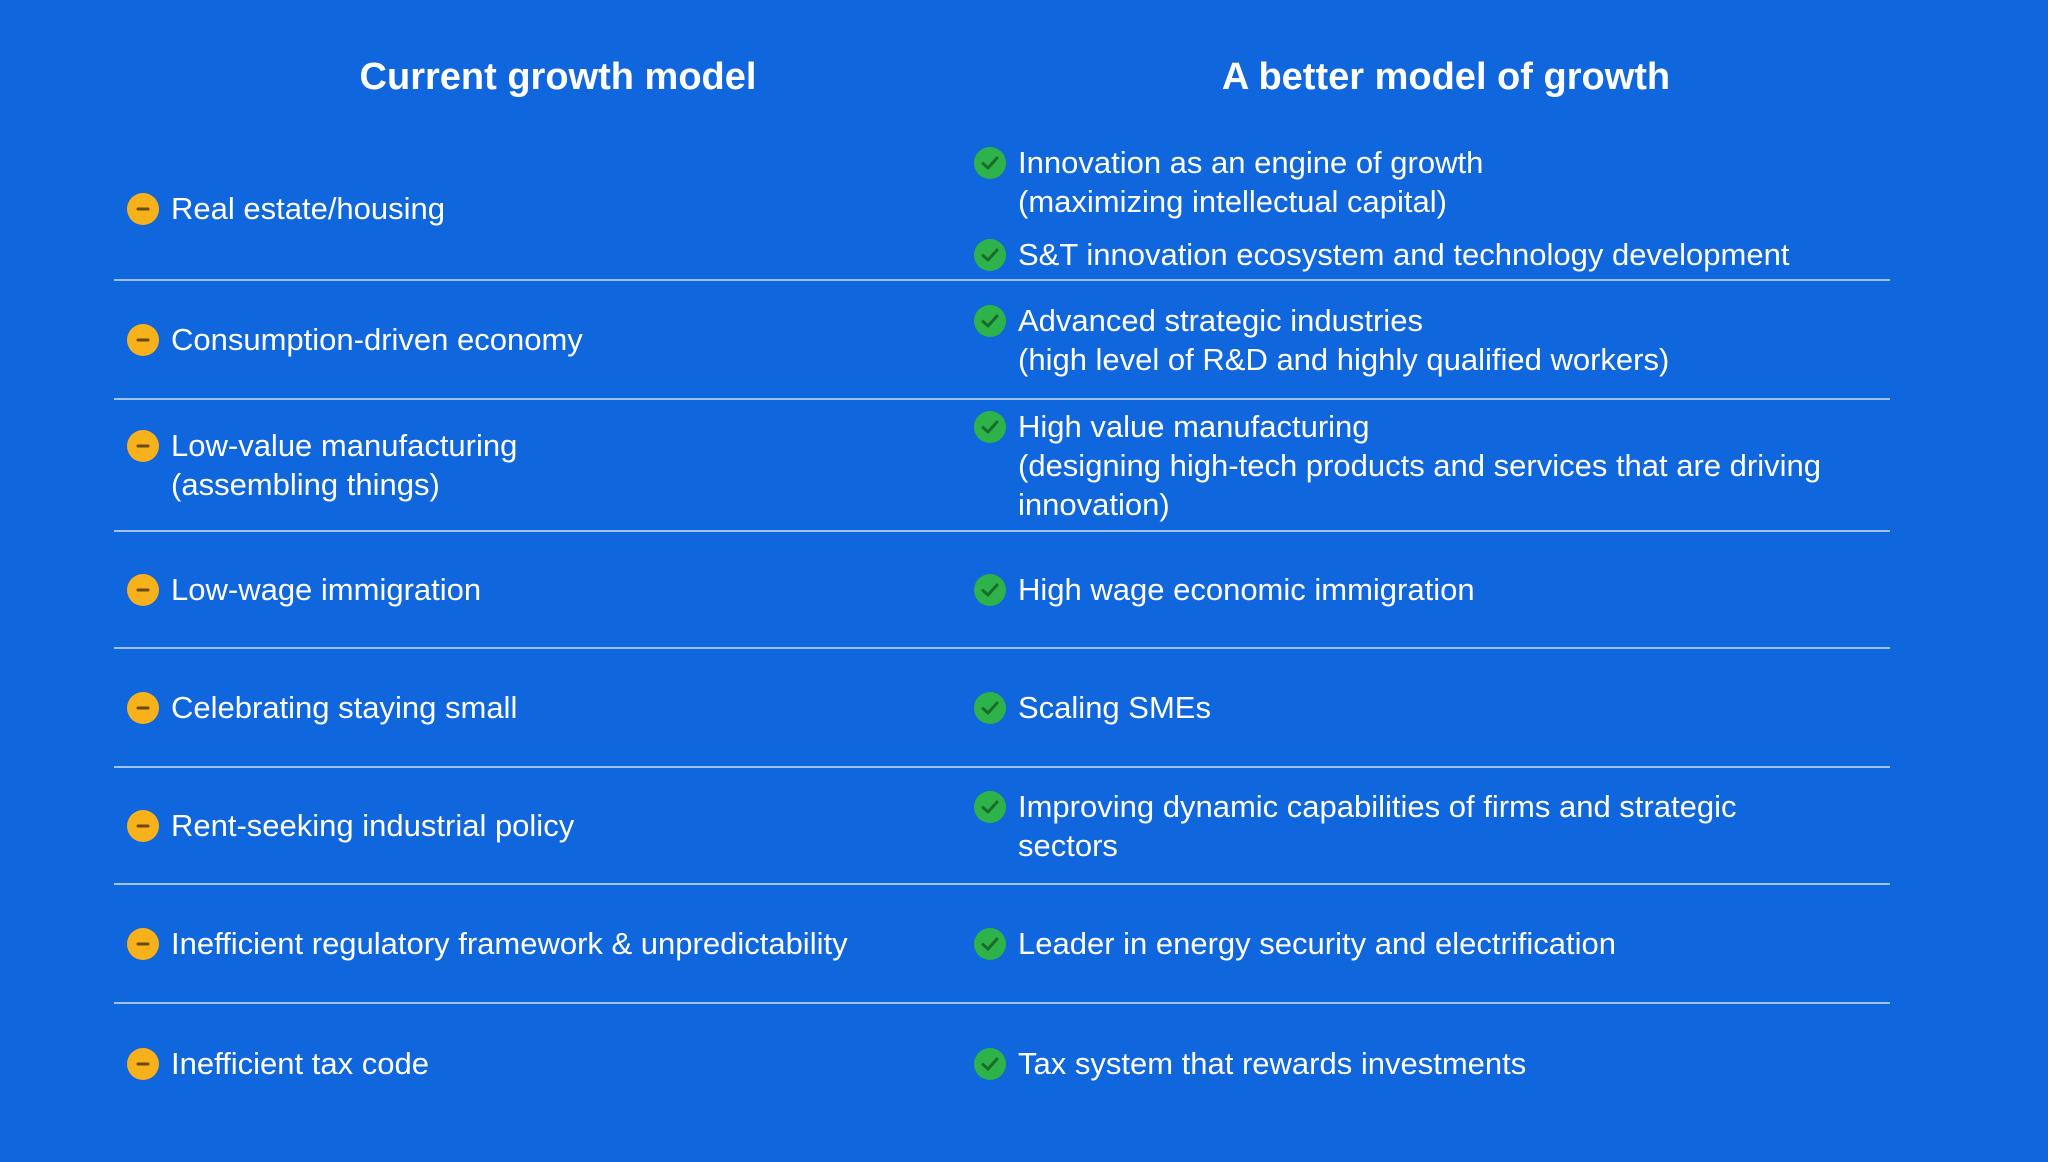 The height and width of the screenshot is (1162, 2048). I want to click on item-text: High wage economic immigration, so click(1246, 589).